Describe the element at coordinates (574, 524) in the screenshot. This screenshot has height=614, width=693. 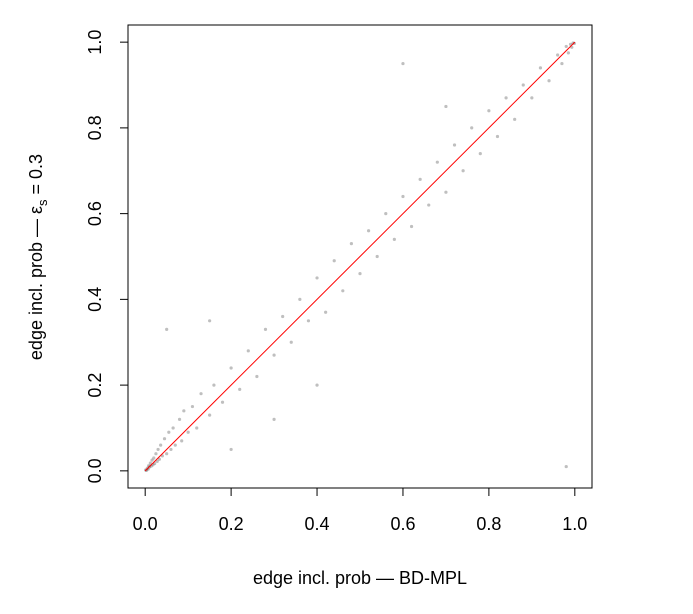
I see `x-tick-label: 1.0` at that location.